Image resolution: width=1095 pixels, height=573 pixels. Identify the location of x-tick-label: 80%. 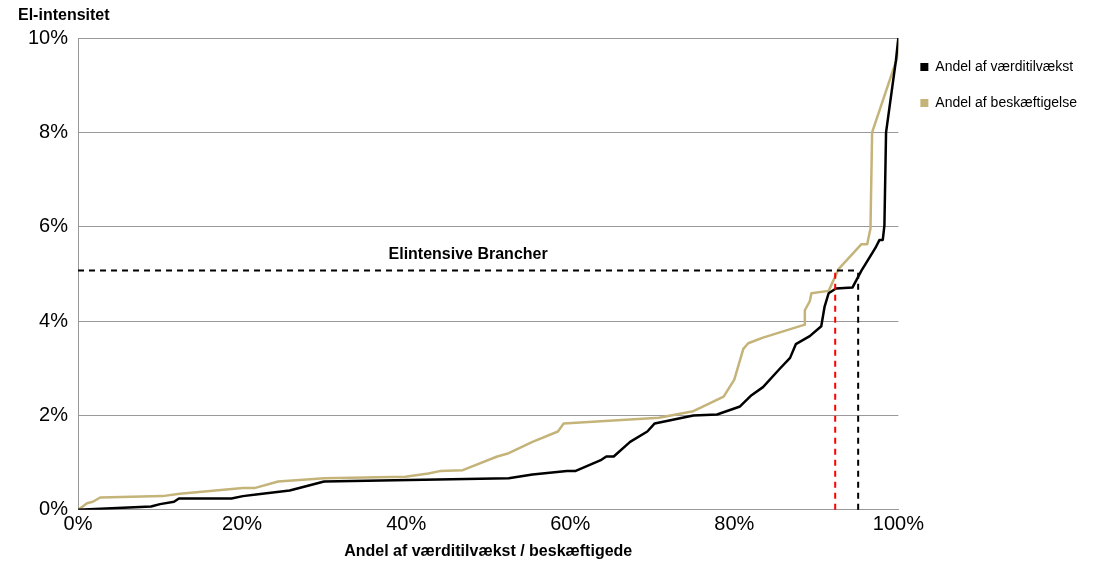
(734, 523).